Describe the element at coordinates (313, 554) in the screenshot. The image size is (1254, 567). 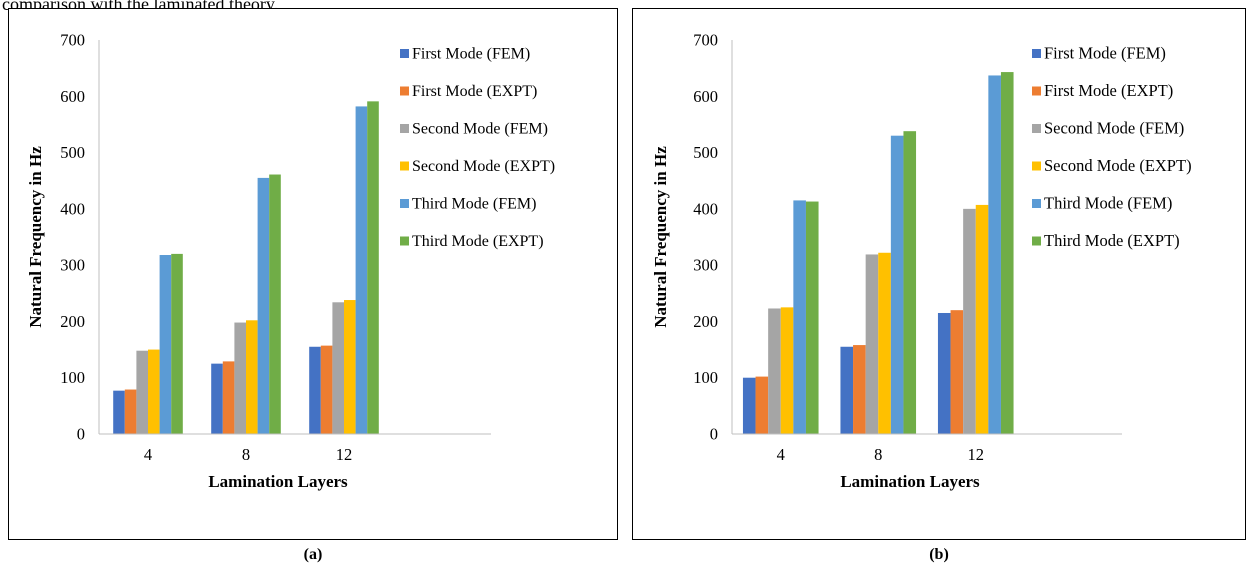
I see `panel-label-a: (a)` at that location.